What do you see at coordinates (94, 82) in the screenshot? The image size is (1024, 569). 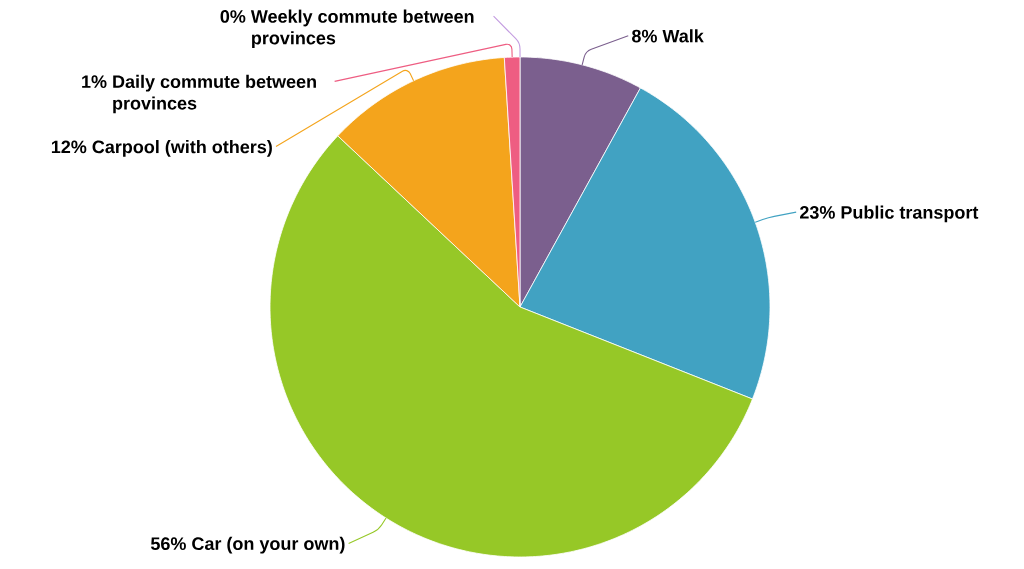 I see `data-label: 1%` at bounding box center [94, 82].